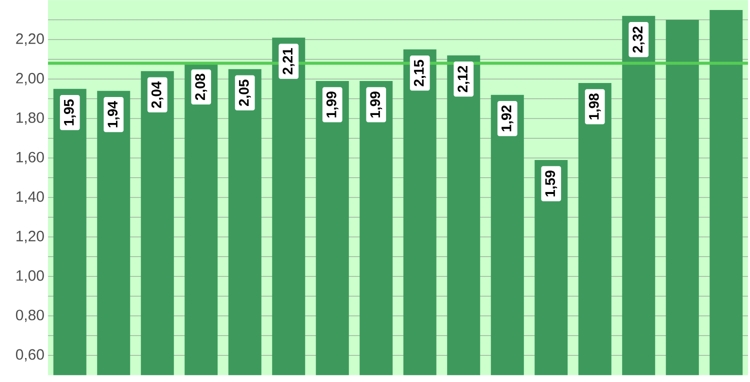  I want to click on data-label: 2,12, so click(464, 79).